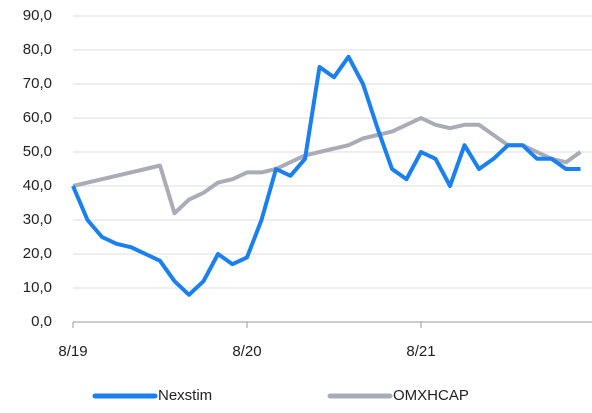 This screenshot has width=592, height=413. I want to click on y-tick-label: 30,0, so click(37, 219).